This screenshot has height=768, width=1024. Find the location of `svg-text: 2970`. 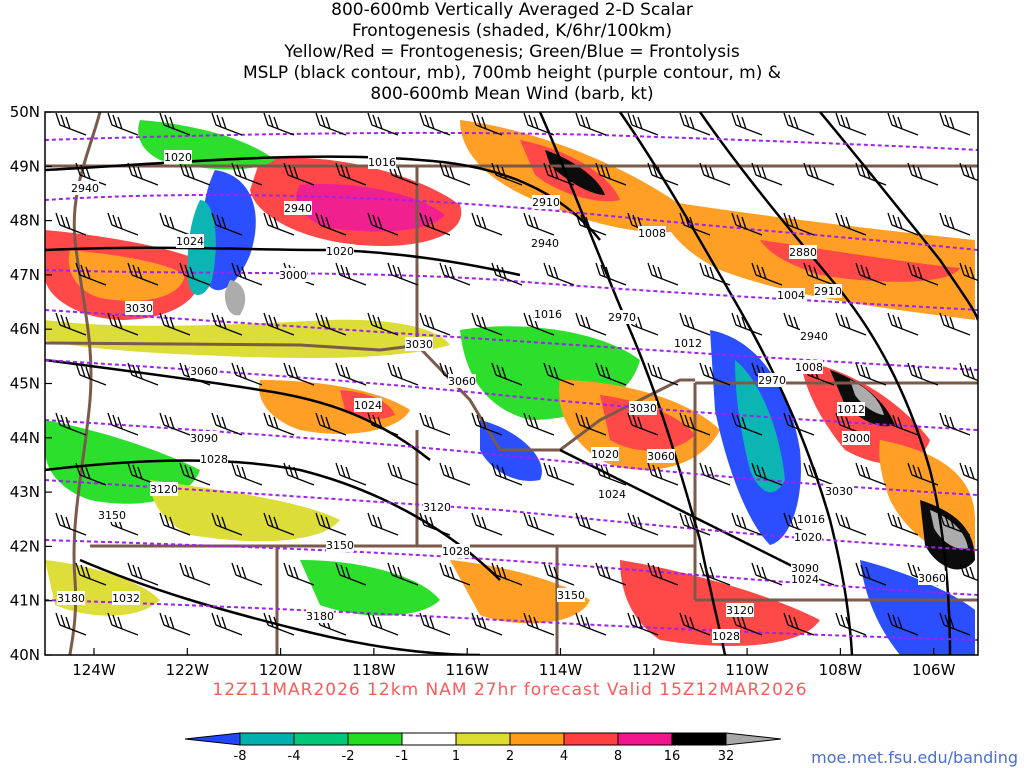

svg-text: 2970 is located at coordinates (772, 380).